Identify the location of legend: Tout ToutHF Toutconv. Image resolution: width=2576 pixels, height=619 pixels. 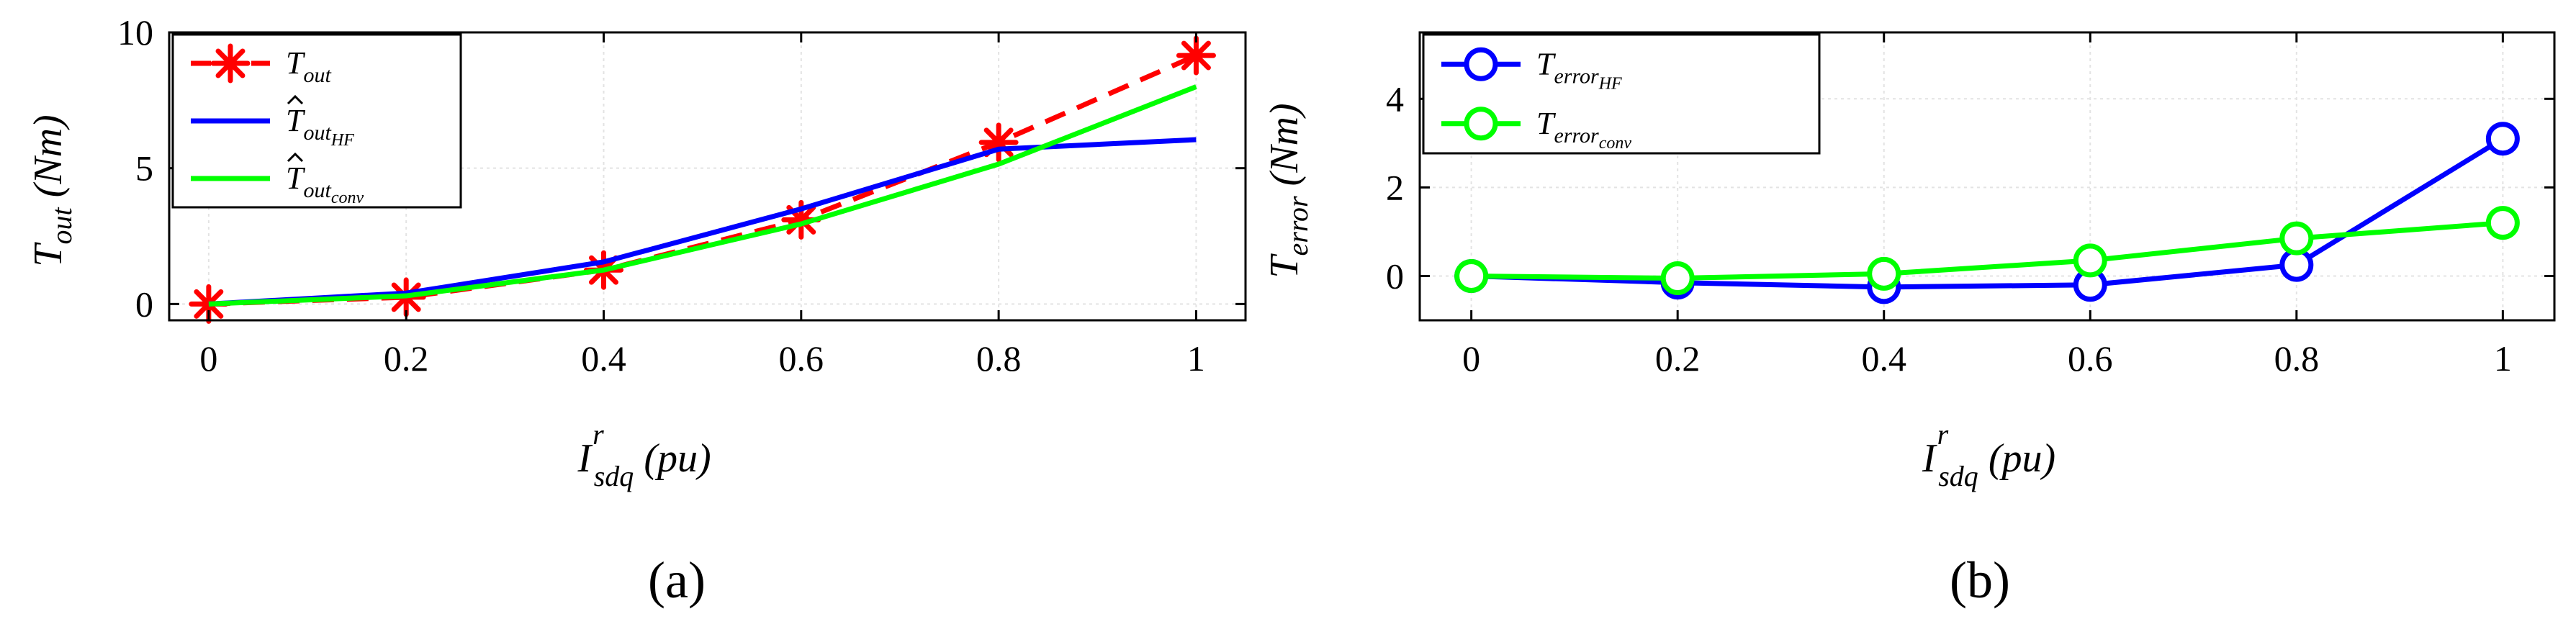
(316, 121).